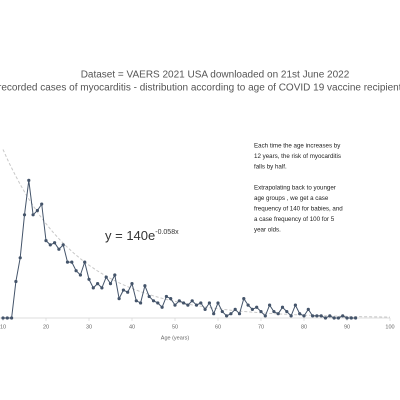 Image resolution: width=400 pixels, height=400 pixels. I want to click on x-tick-label: 30, so click(89, 327).